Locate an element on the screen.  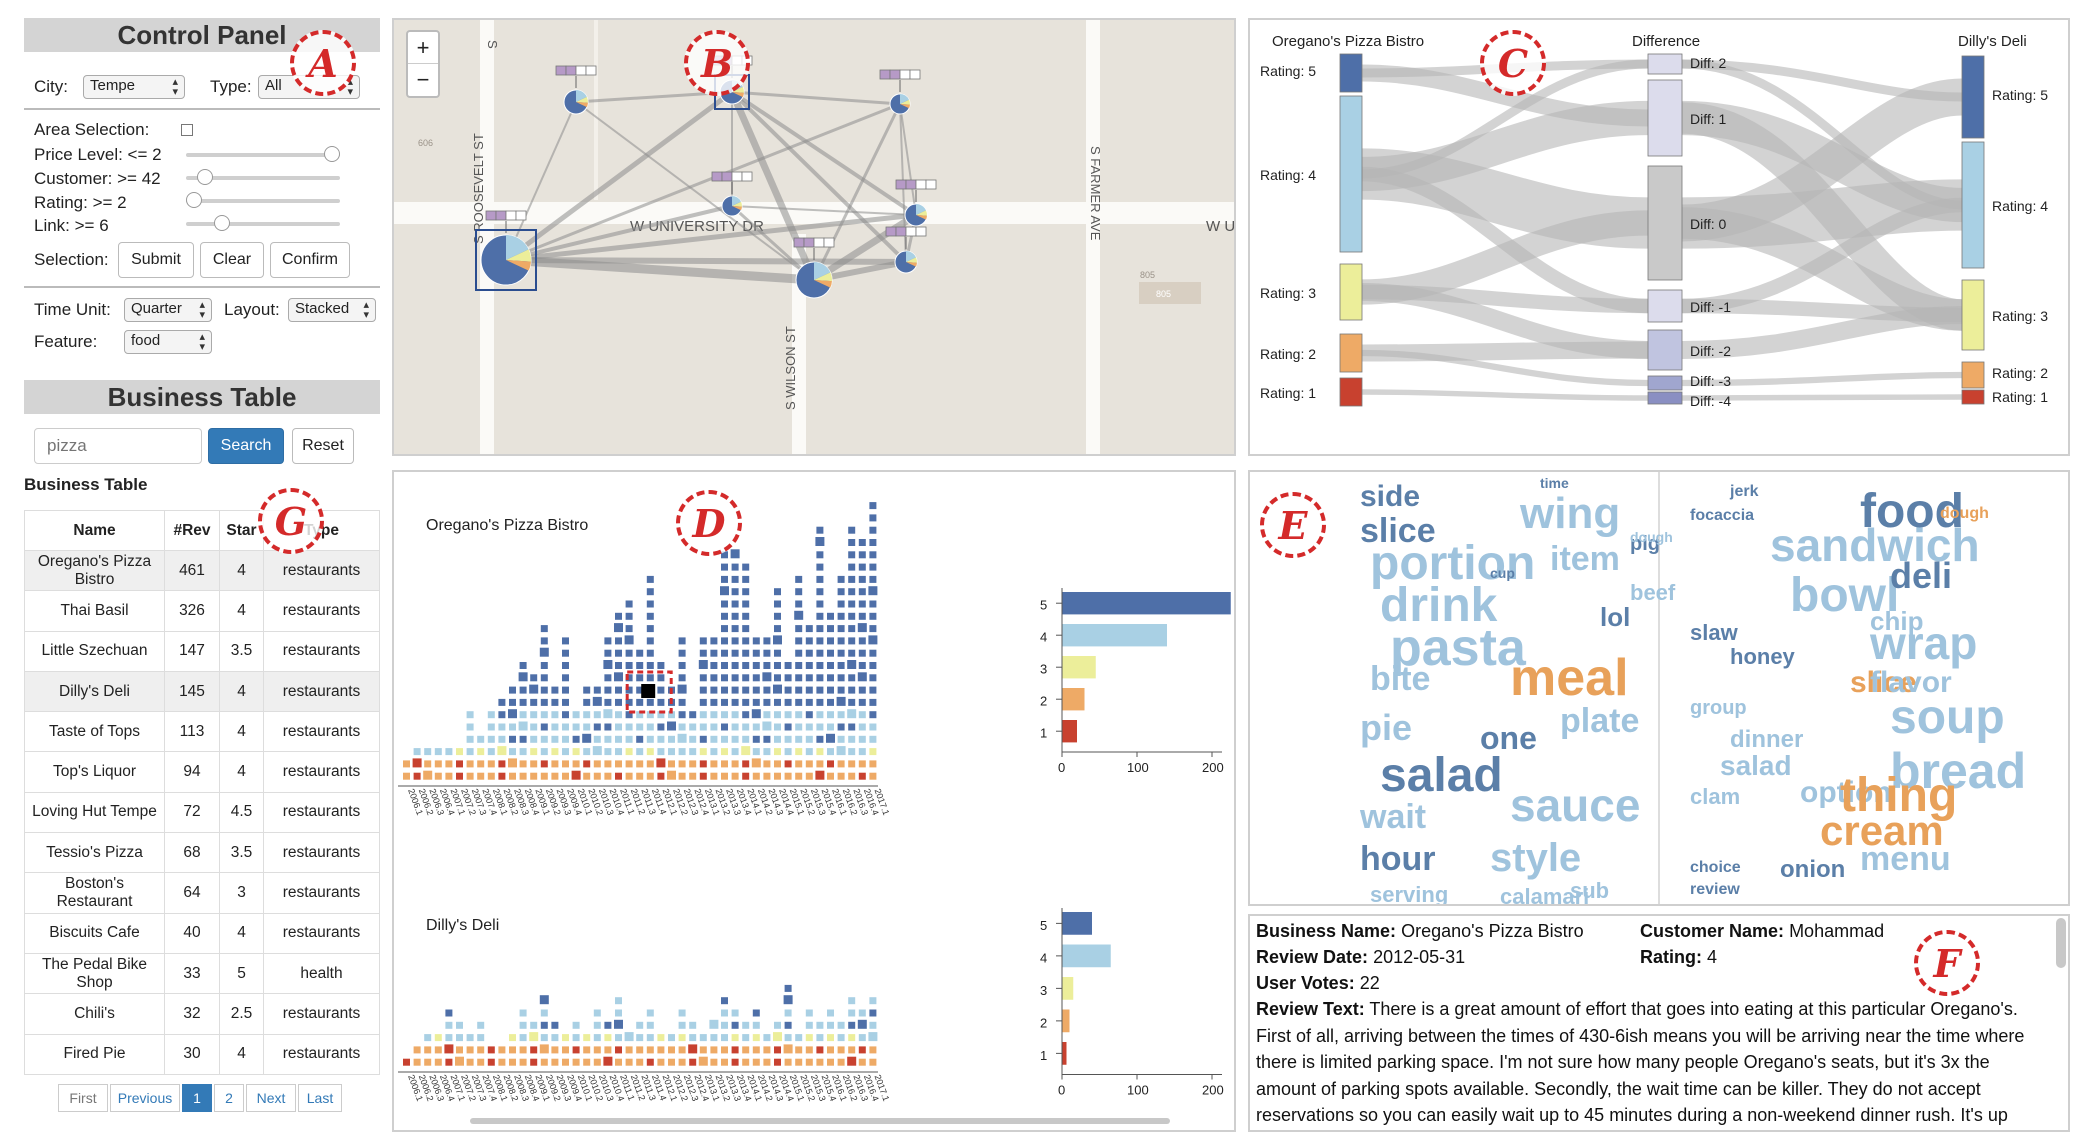
word-cloud-word: portion is located at coordinates (1453, 563).